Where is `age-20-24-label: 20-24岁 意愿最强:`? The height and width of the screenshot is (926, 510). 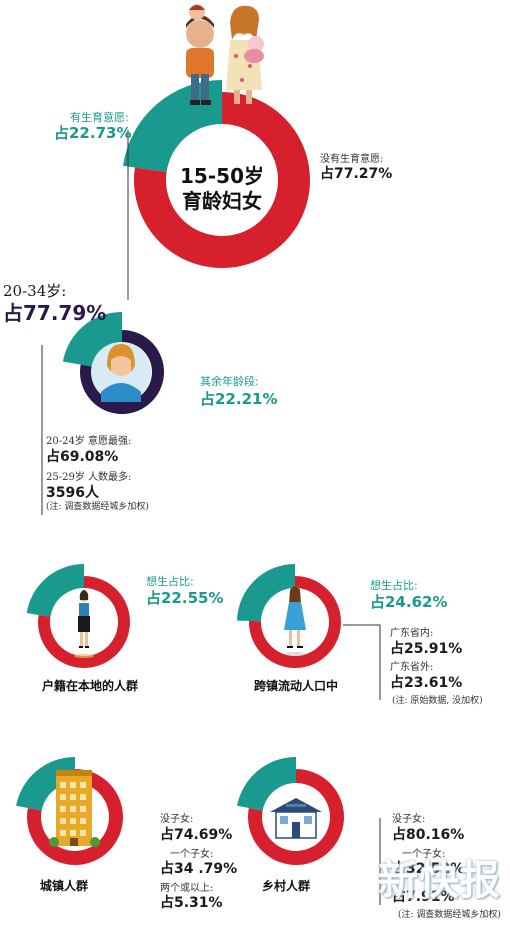
age-20-24-label: 20-24岁 意愿最强: is located at coordinates (89, 441).